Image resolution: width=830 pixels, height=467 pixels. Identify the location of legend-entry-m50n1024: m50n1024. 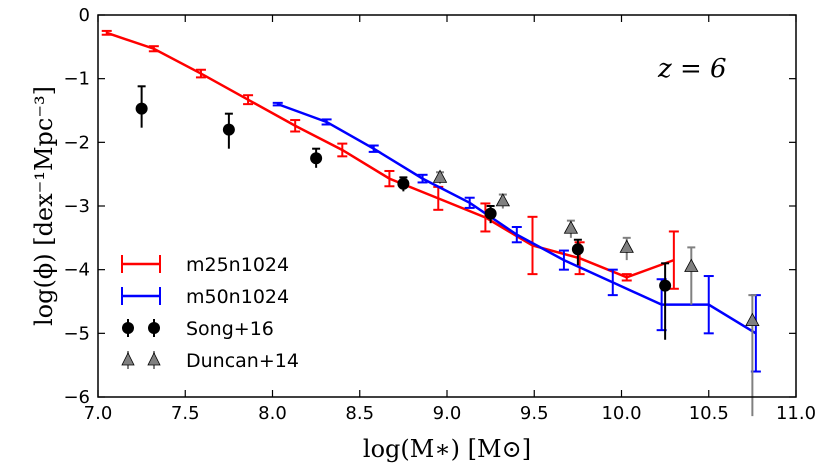
(205, 297).